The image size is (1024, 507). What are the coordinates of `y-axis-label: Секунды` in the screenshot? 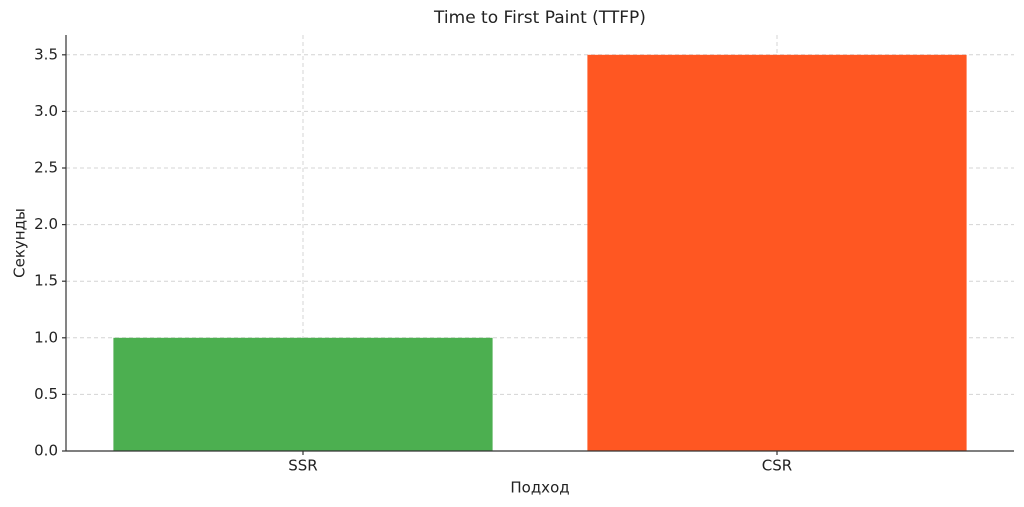 It's located at (20, 243).